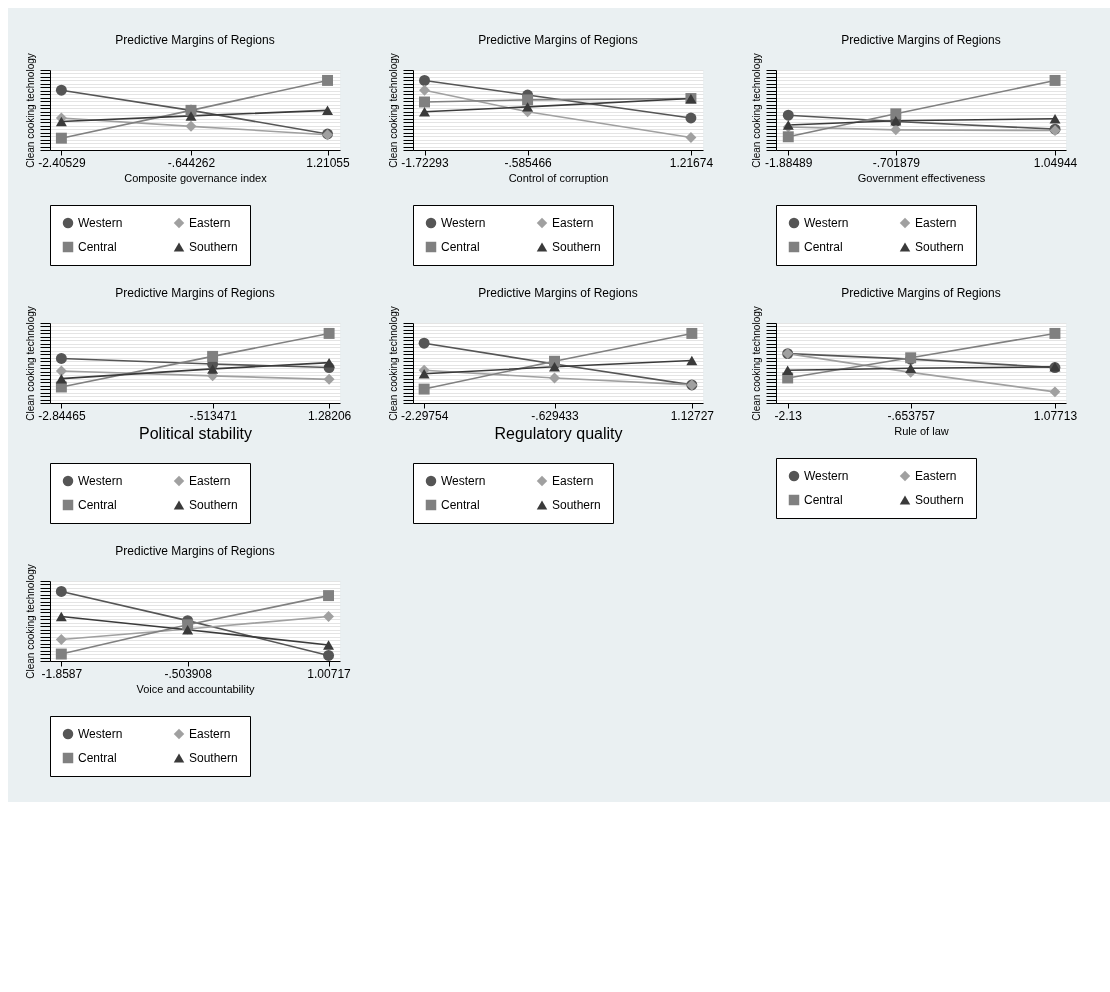 Image resolution: width=1110 pixels, height=992 pixels. I want to click on x-tick-label: -1.8587, so click(62, 673).